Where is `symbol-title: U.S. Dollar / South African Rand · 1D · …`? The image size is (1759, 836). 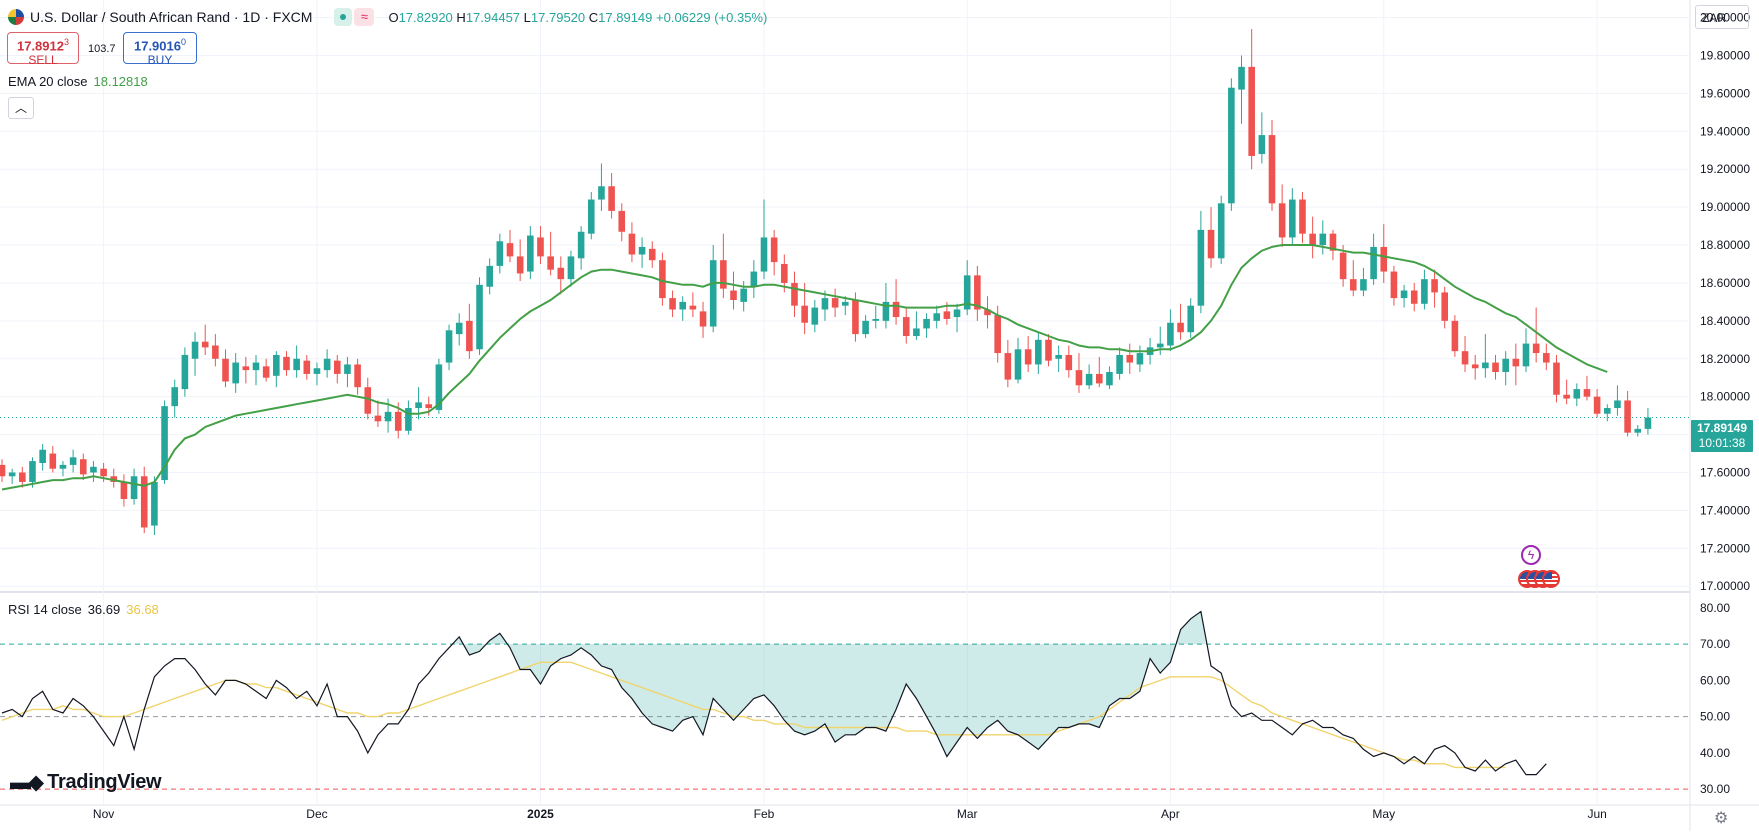 symbol-title: U.S. Dollar / South African Rand · 1D · … is located at coordinates (171, 17).